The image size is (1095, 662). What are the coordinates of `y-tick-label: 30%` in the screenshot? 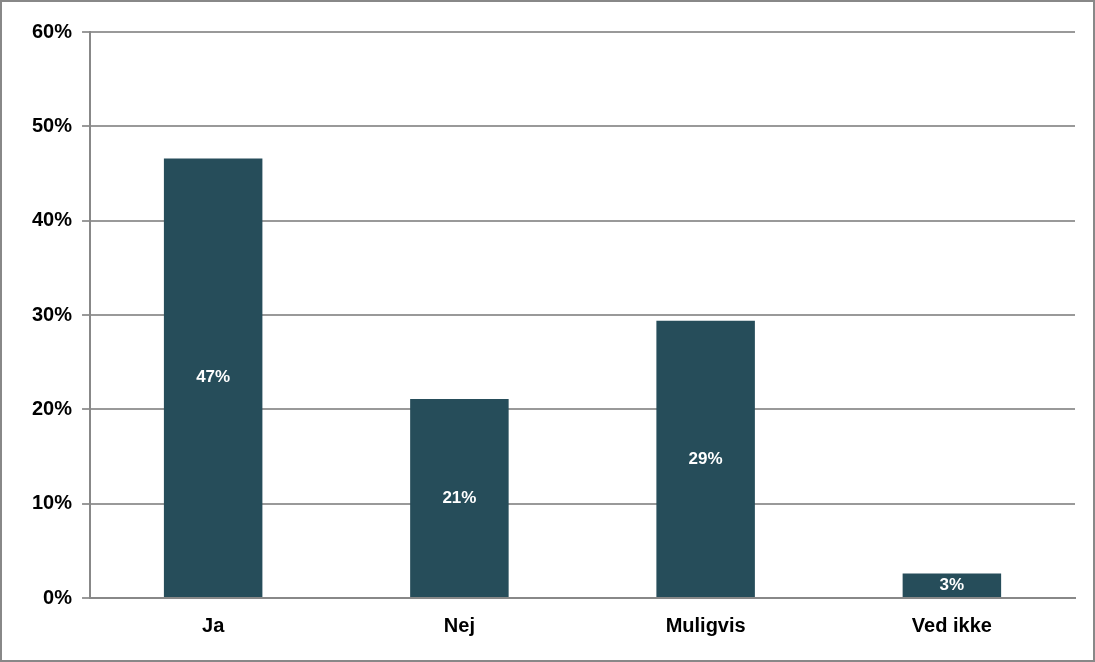 It's located at (52, 313).